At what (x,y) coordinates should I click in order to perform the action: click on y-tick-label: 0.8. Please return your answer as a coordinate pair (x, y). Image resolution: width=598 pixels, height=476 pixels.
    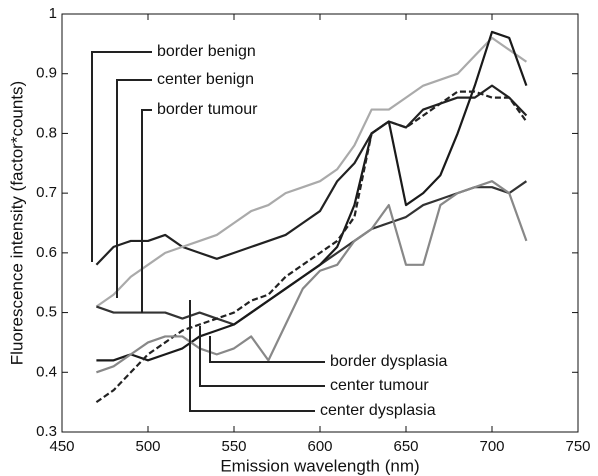
    Looking at the image, I should click on (46, 132).